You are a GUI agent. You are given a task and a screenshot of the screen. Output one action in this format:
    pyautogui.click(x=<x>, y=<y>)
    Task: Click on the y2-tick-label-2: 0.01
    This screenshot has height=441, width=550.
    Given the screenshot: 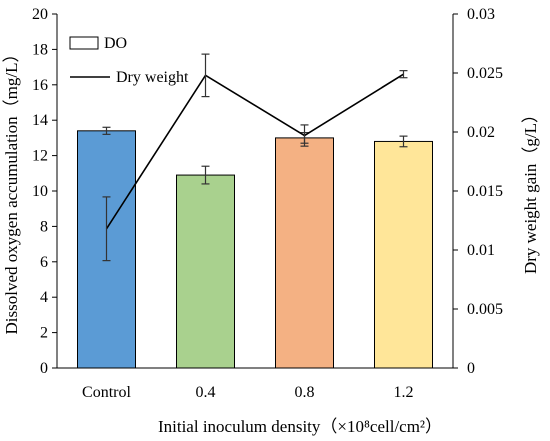 What is the action you would take?
    pyautogui.click(x=481, y=250)
    